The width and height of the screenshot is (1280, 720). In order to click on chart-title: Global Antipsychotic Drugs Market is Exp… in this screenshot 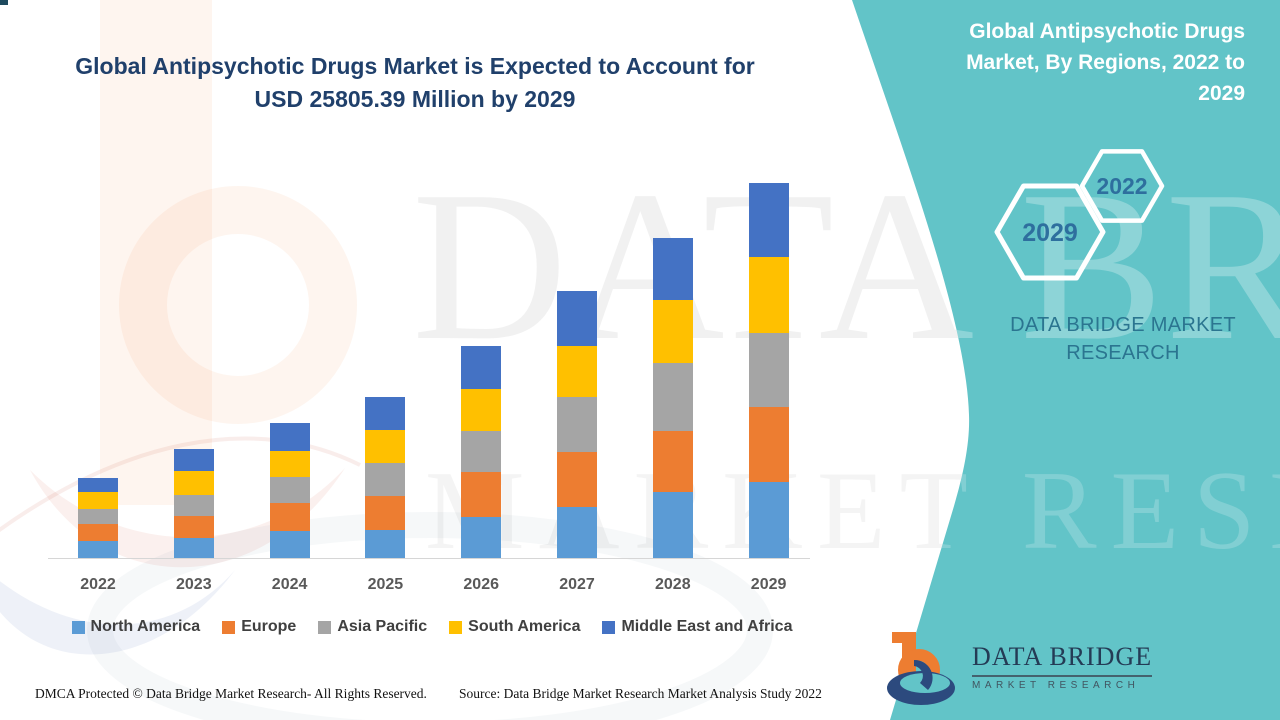, I will do `click(415, 83)`.